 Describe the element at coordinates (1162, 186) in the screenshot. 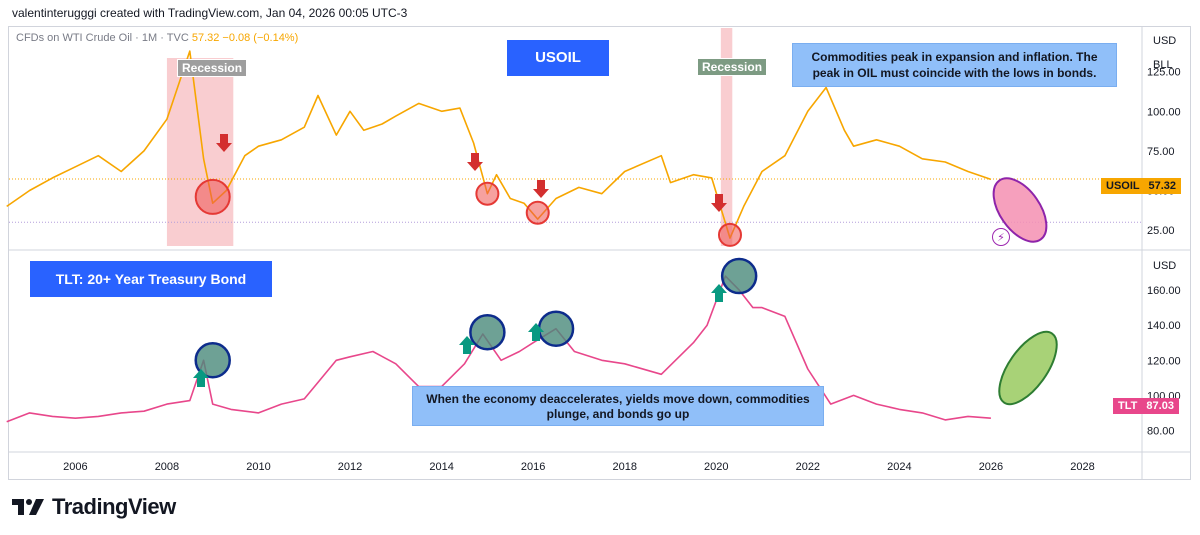

I see `usoil-tag-value: 57.32` at that location.